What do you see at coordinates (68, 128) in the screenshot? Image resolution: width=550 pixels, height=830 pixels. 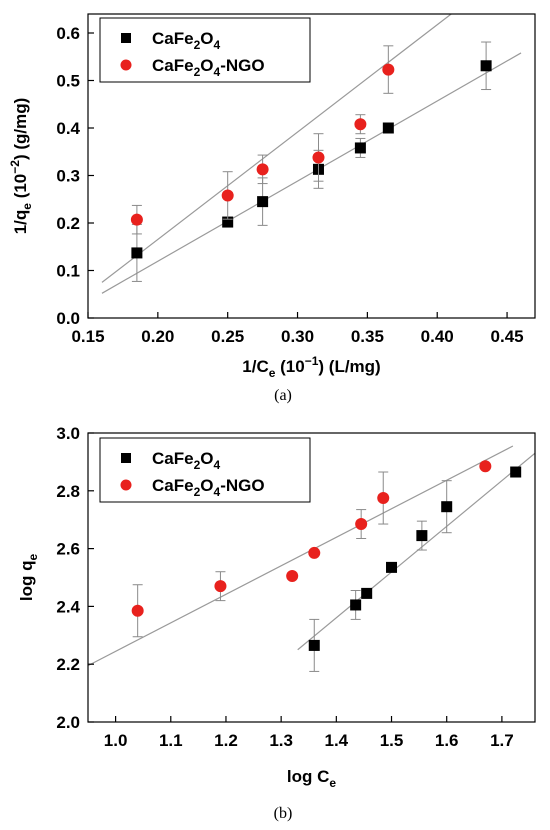 I see `y-tick-label: 0.4` at bounding box center [68, 128].